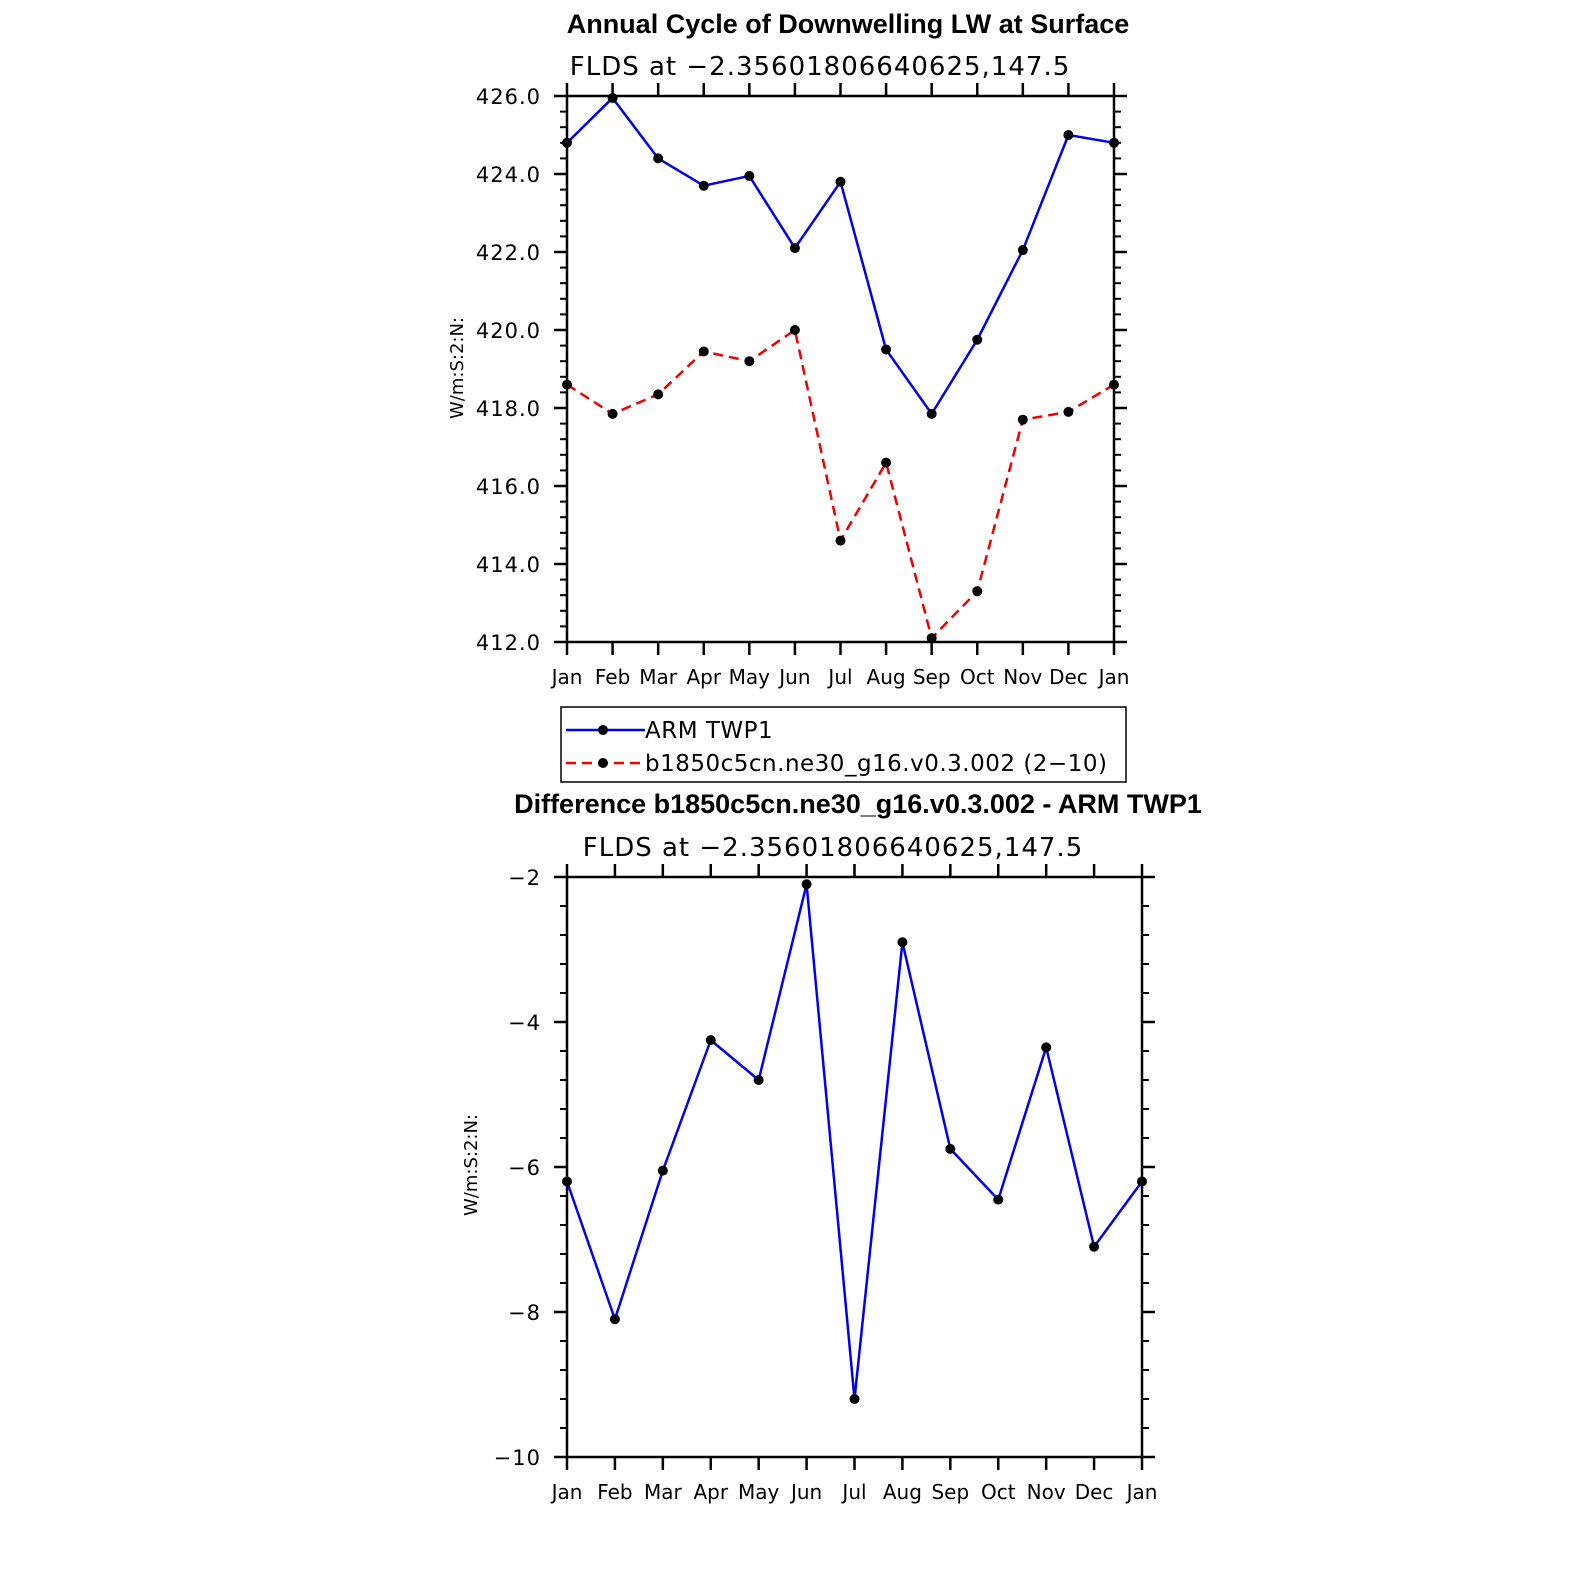  Describe the element at coordinates (508, 331) in the screenshot. I see `y-tick-label: 420.0` at that location.